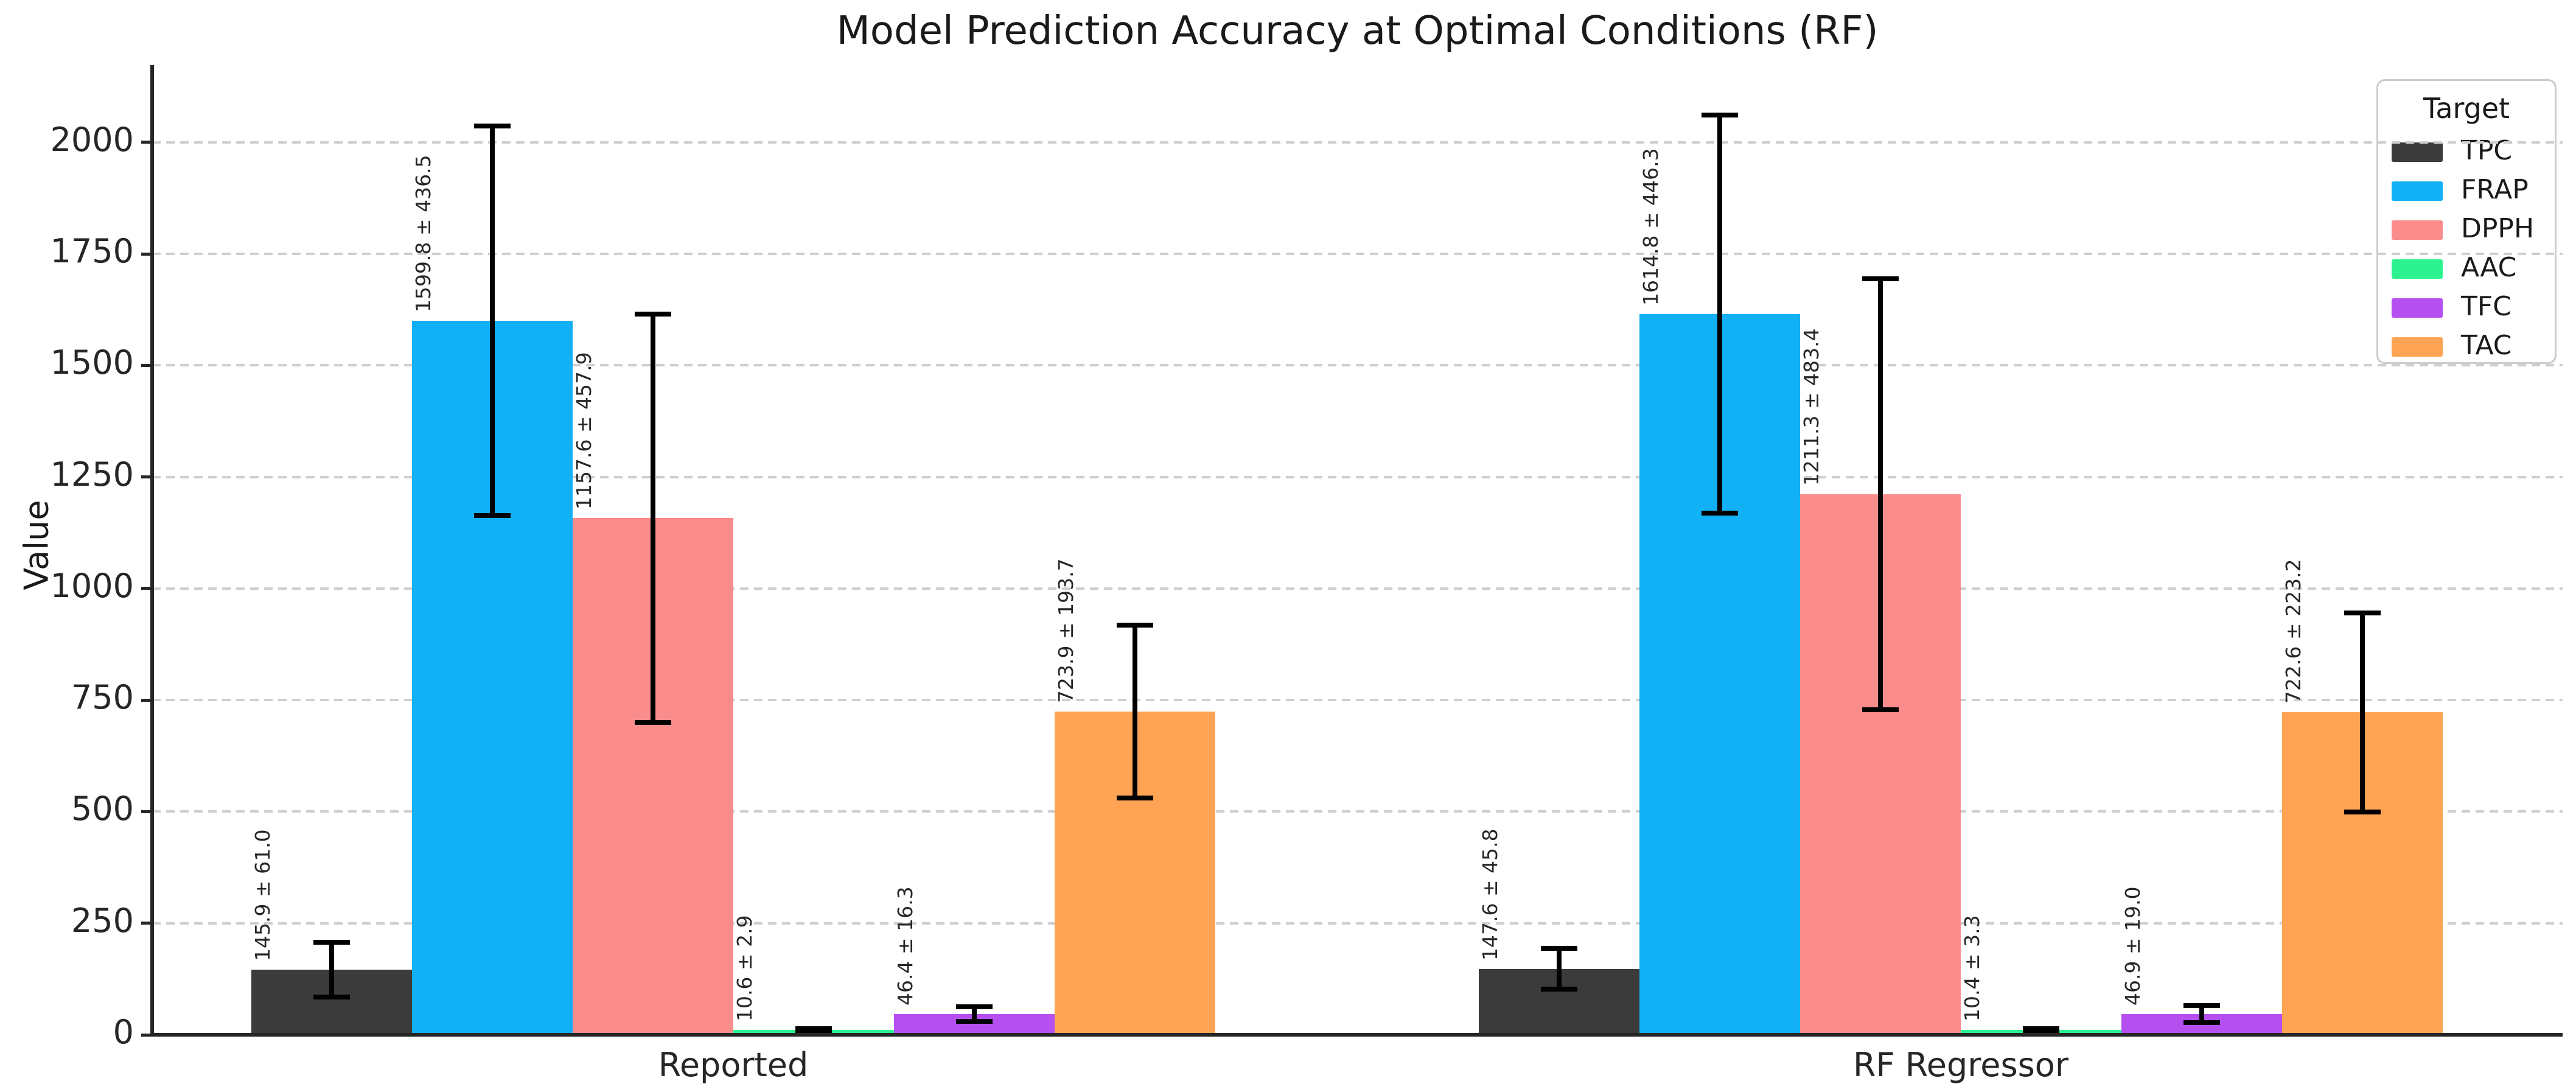 This screenshot has height=1092, width=2576. I want to click on y-tick-label: 500, so click(102, 808).